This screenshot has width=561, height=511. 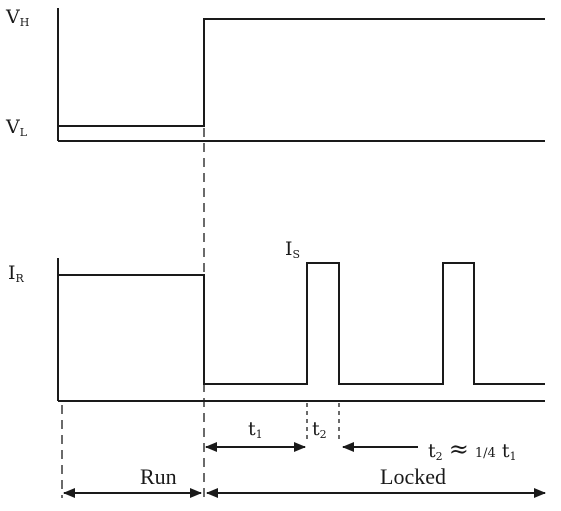 What do you see at coordinates (13, 17) in the screenshot?
I see `voltage-high-symbol: V` at bounding box center [13, 17].